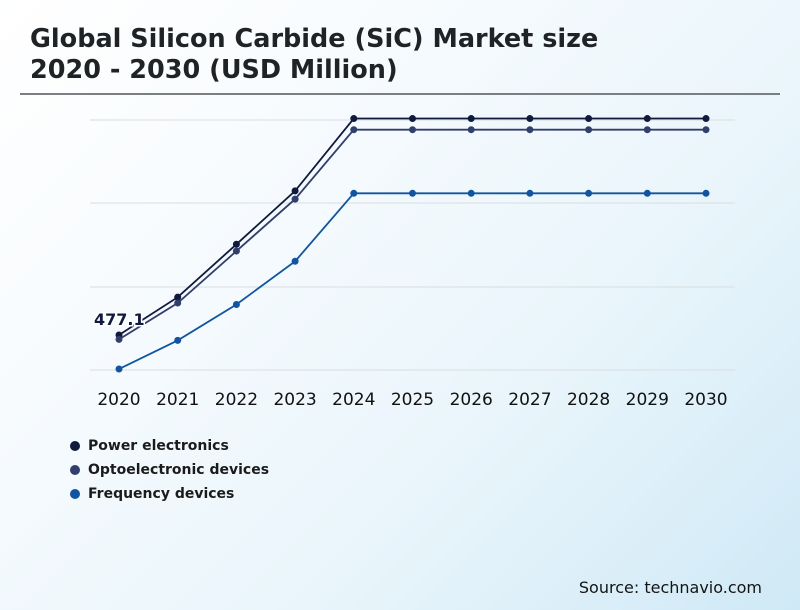 This screenshot has width=800, height=610. I want to click on x-tick-label: 2025, so click(412, 400).